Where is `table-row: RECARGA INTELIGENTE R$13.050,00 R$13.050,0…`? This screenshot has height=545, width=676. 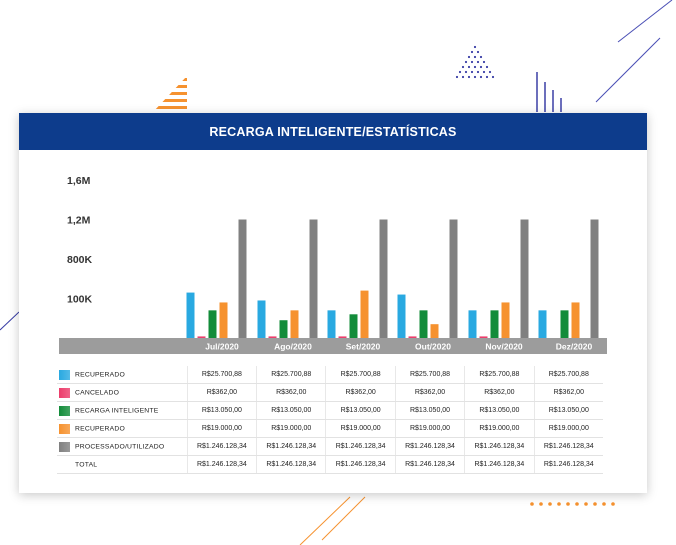 table-row: RECARGA INTELIGENTE R$13.050,00 R$13.050,0… is located at coordinates (330, 410).